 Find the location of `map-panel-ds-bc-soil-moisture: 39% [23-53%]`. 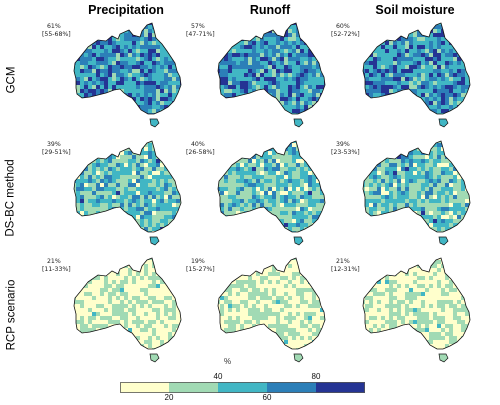

map-panel-ds-bc-soil-moisture: 39% [23-53%] is located at coordinates (399, 191).